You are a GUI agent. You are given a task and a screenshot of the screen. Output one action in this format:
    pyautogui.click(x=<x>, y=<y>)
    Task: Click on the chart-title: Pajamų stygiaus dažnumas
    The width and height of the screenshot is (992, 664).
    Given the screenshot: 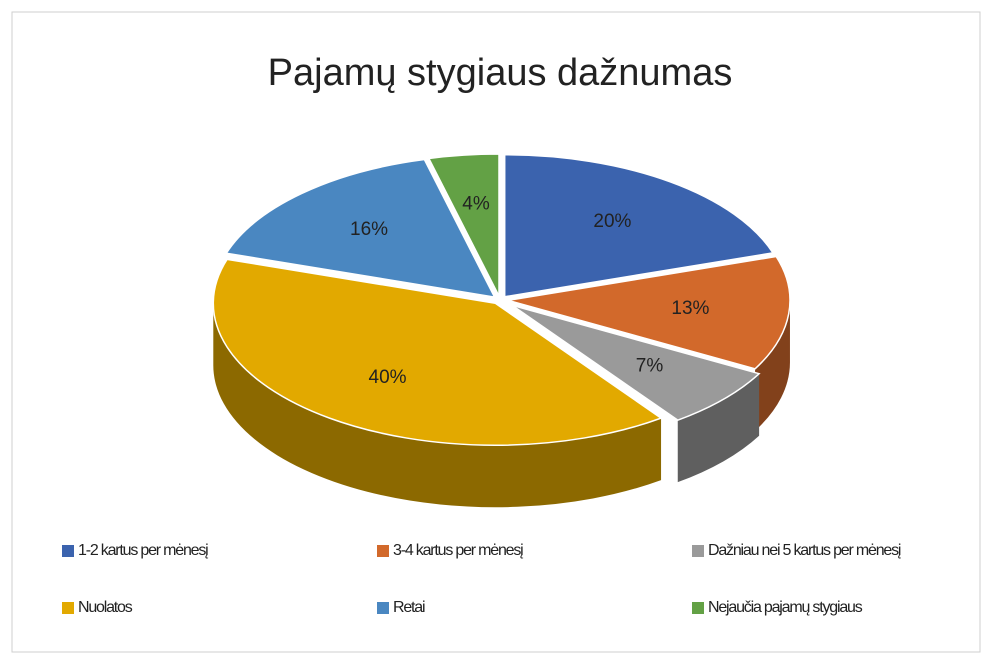 What is the action you would take?
    pyautogui.click(x=500, y=73)
    